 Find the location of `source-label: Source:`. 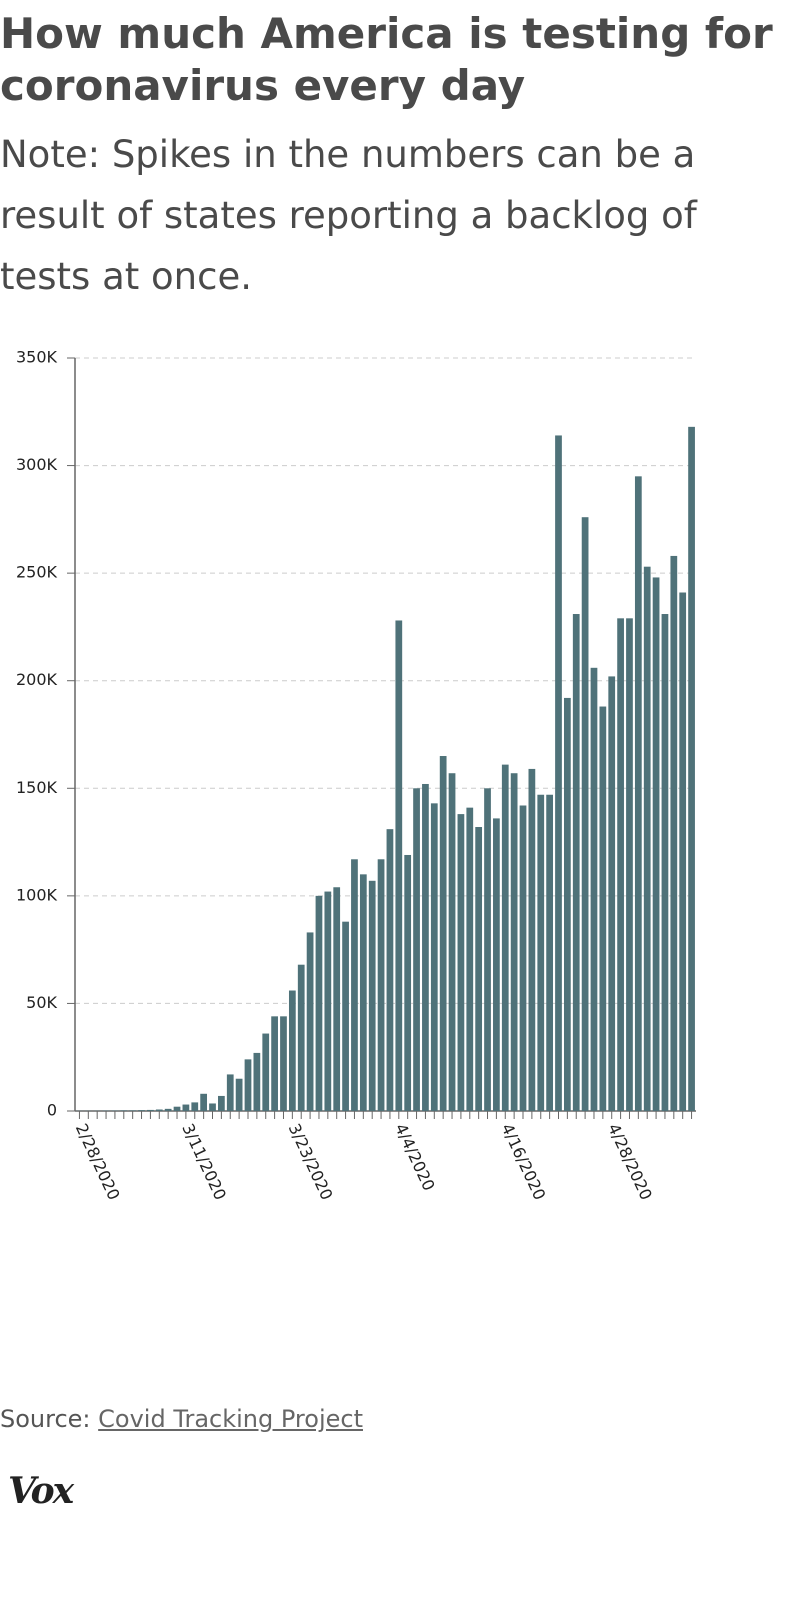

source-label: Source: is located at coordinates (45, 1419).